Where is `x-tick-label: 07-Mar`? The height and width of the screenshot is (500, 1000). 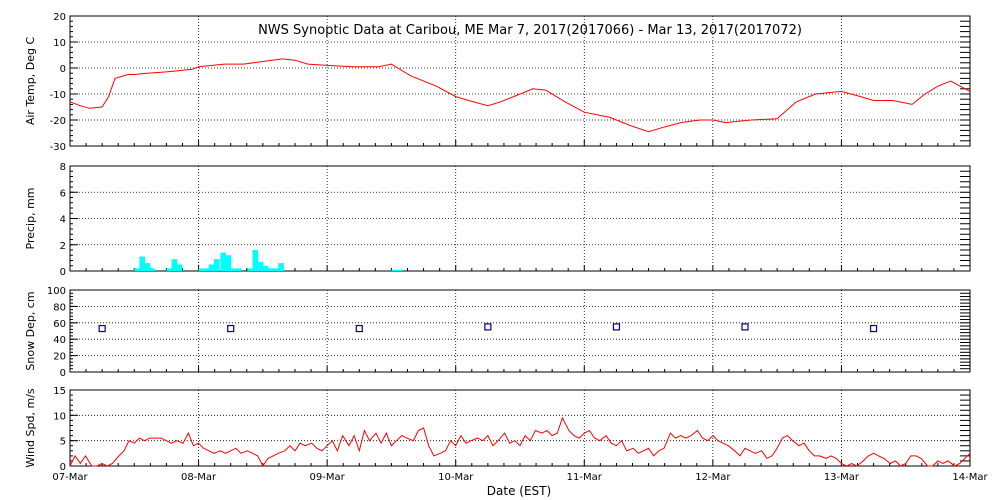
x-tick-label: 07-Mar is located at coordinates (70, 477).